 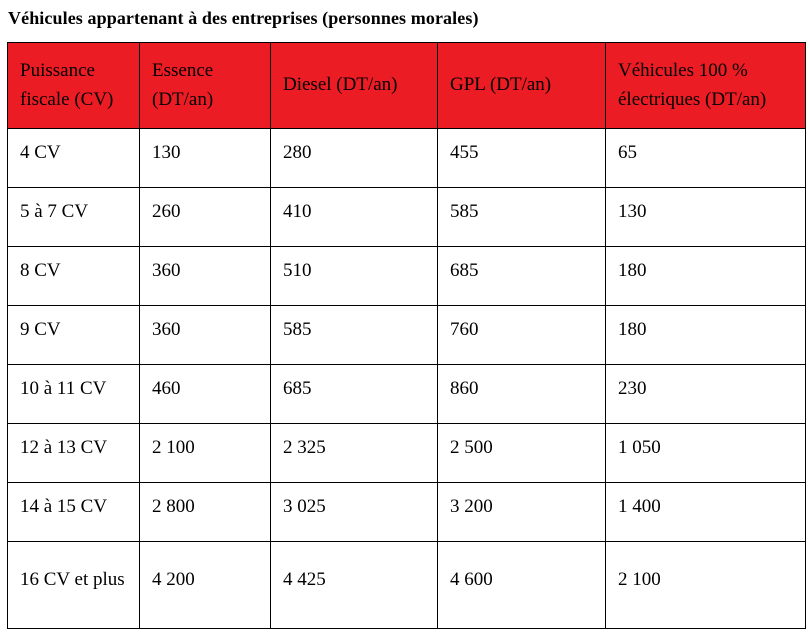 I want to click on table-row: 8 CV 360 510 685 180, so click(x=406, y=276).